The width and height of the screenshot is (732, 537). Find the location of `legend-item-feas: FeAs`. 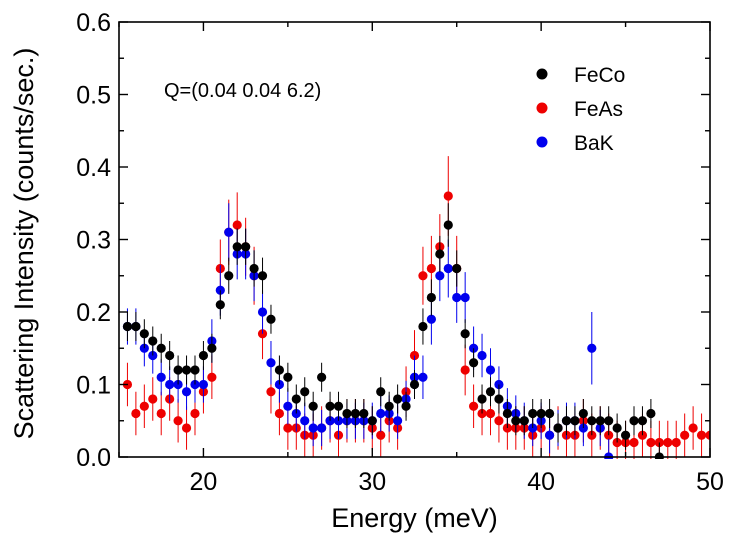

legend-item-feas: FeAs is located at coordinates (579, 109).